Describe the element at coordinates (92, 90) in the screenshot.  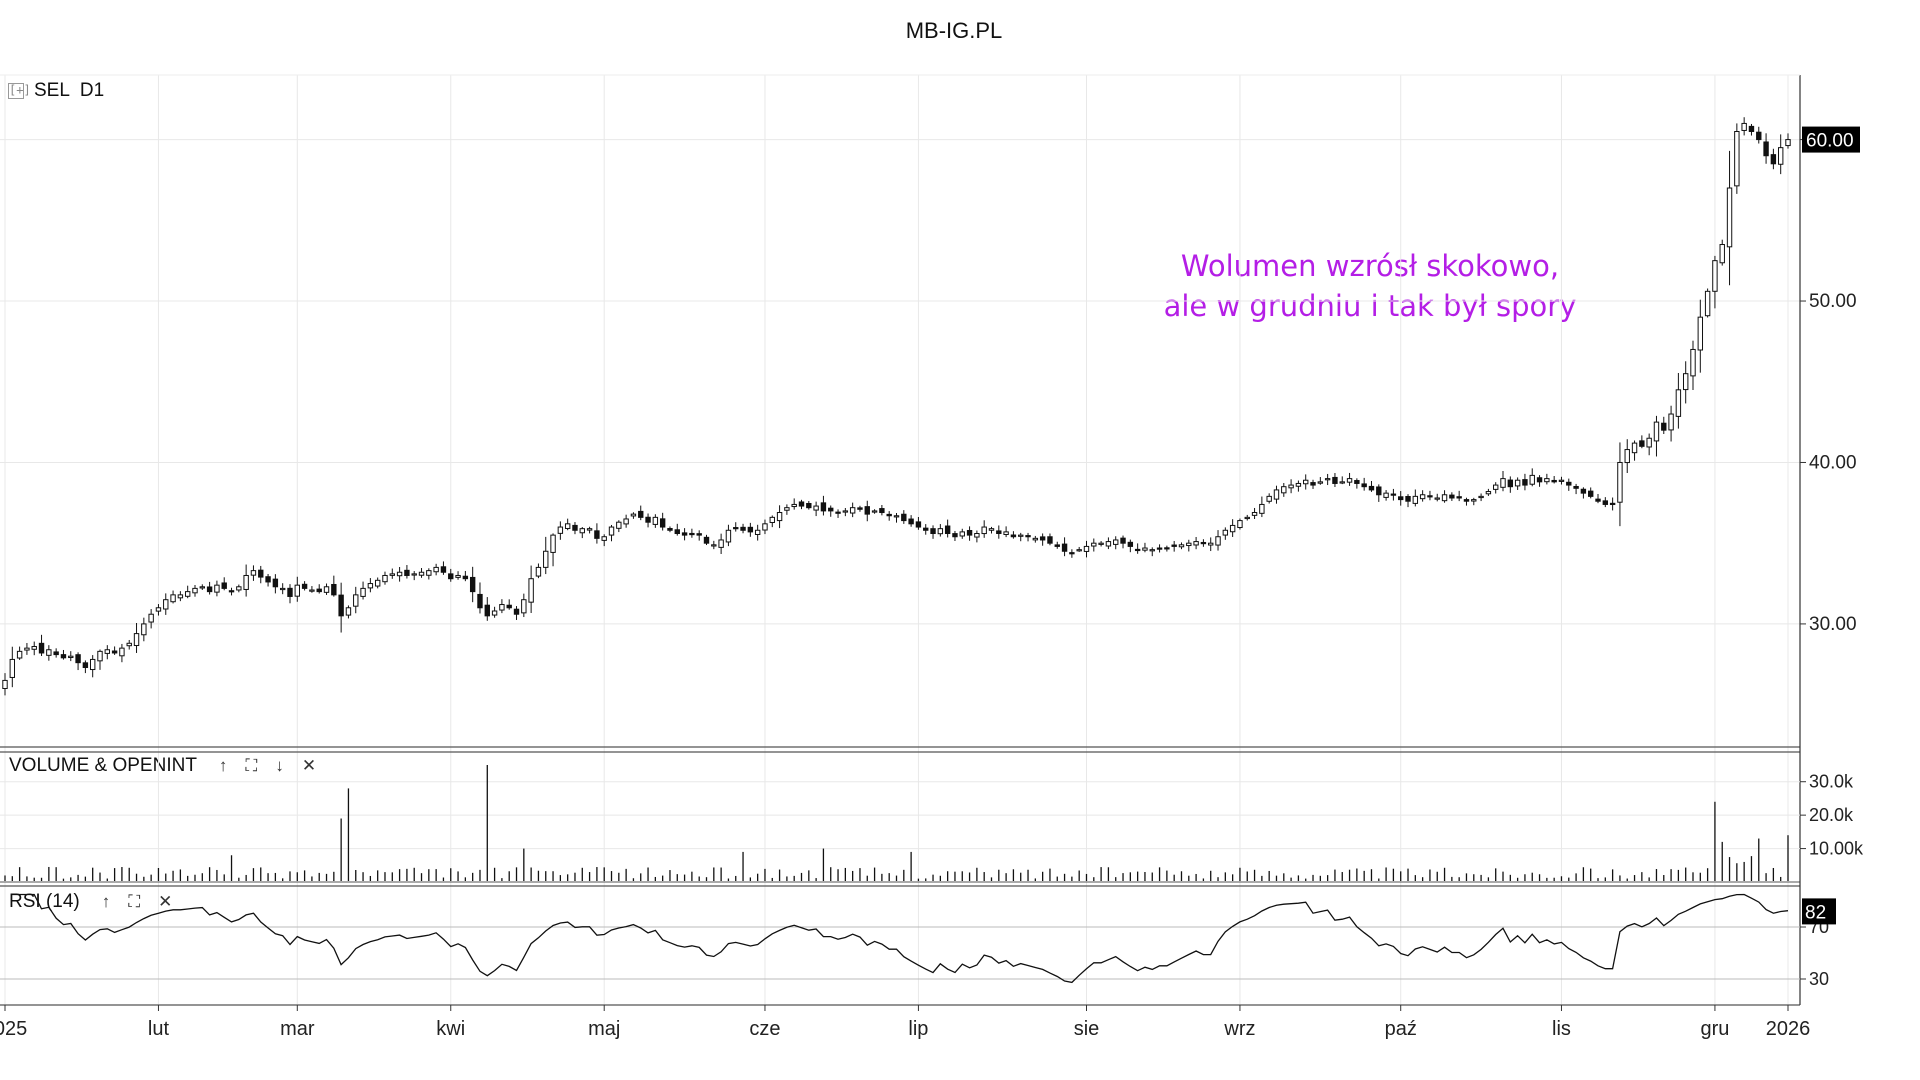
I see `interval-label: D1` at that location.